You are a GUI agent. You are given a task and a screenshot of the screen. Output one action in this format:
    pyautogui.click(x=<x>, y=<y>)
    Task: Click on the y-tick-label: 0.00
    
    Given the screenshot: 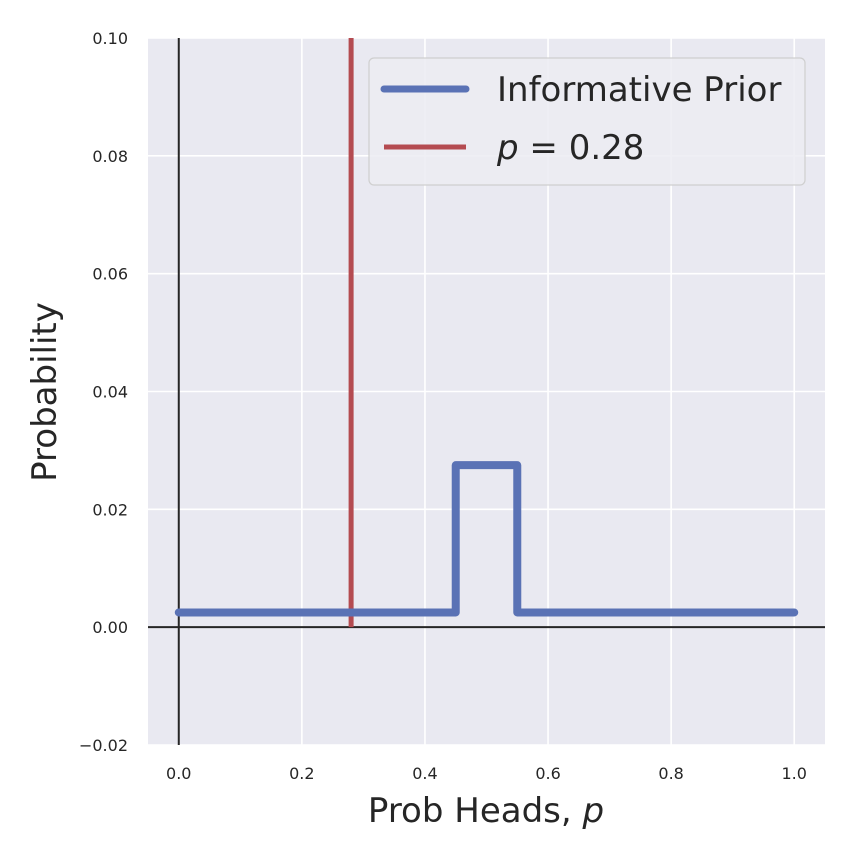 What is the action you would take?
    pyautogui.click(x=110, y=627)
    